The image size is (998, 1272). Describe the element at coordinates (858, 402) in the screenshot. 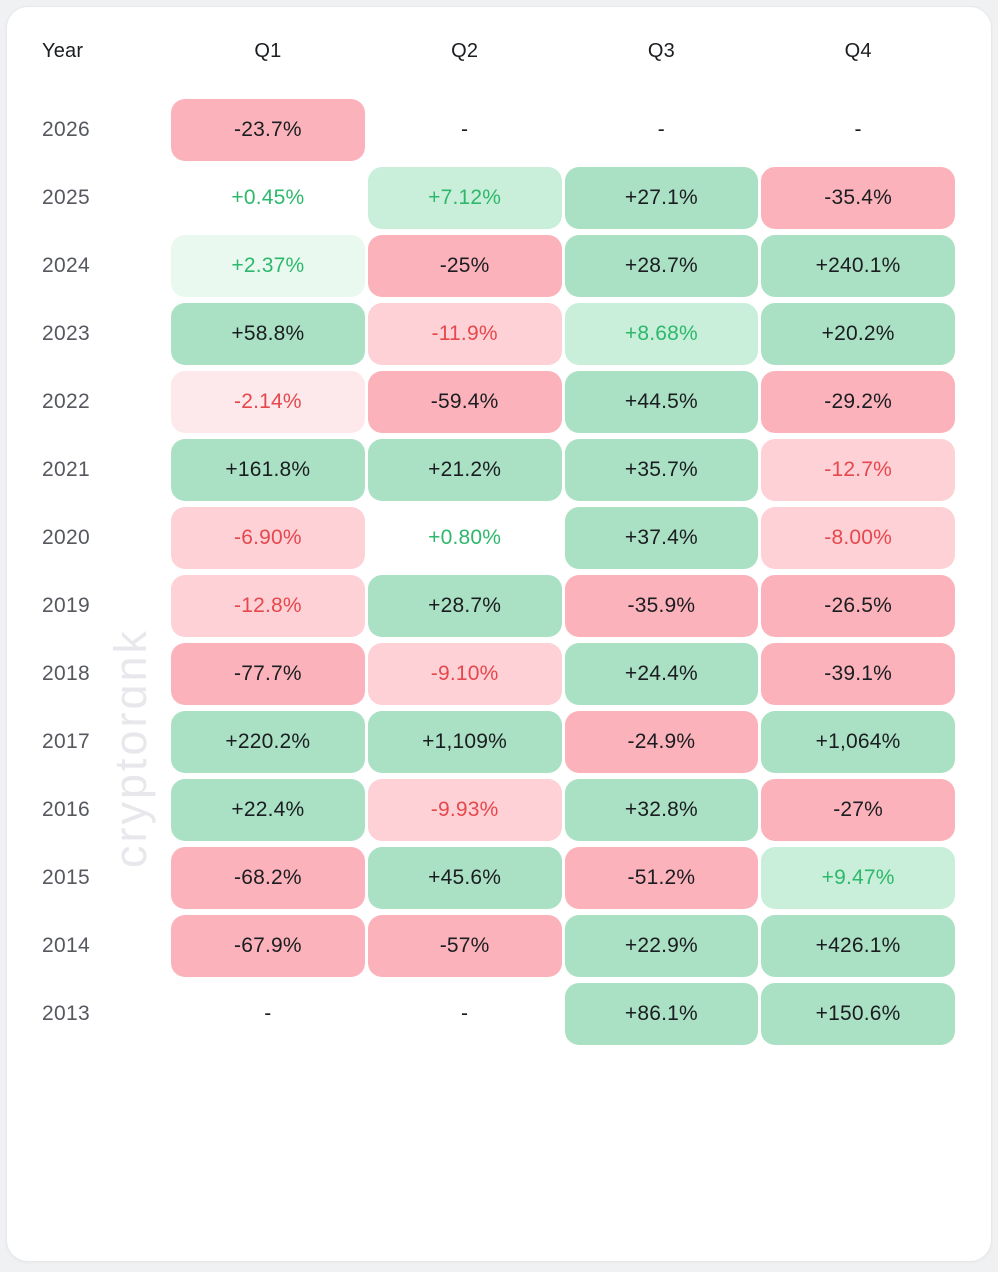

I see `q4-return-cell: -29.2%` at that location.